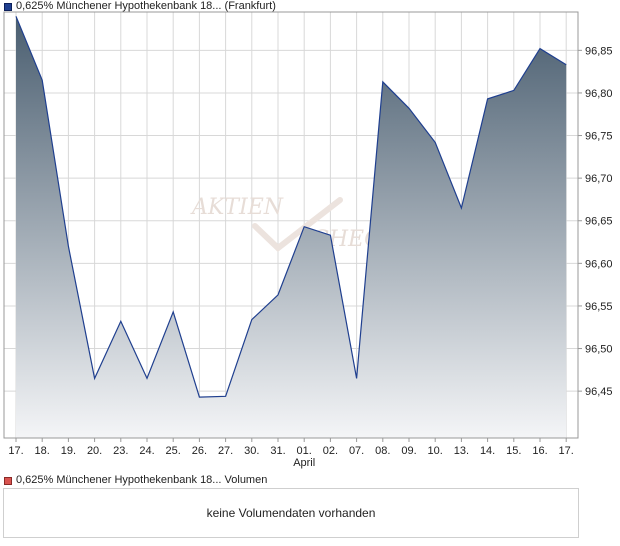  I want to click on x-tick-label: 25., so click(173, 451).